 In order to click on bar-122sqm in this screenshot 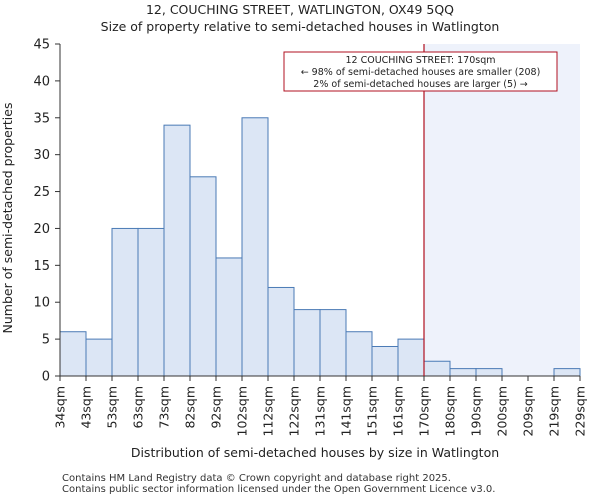, I will do `click(307, 343)`.